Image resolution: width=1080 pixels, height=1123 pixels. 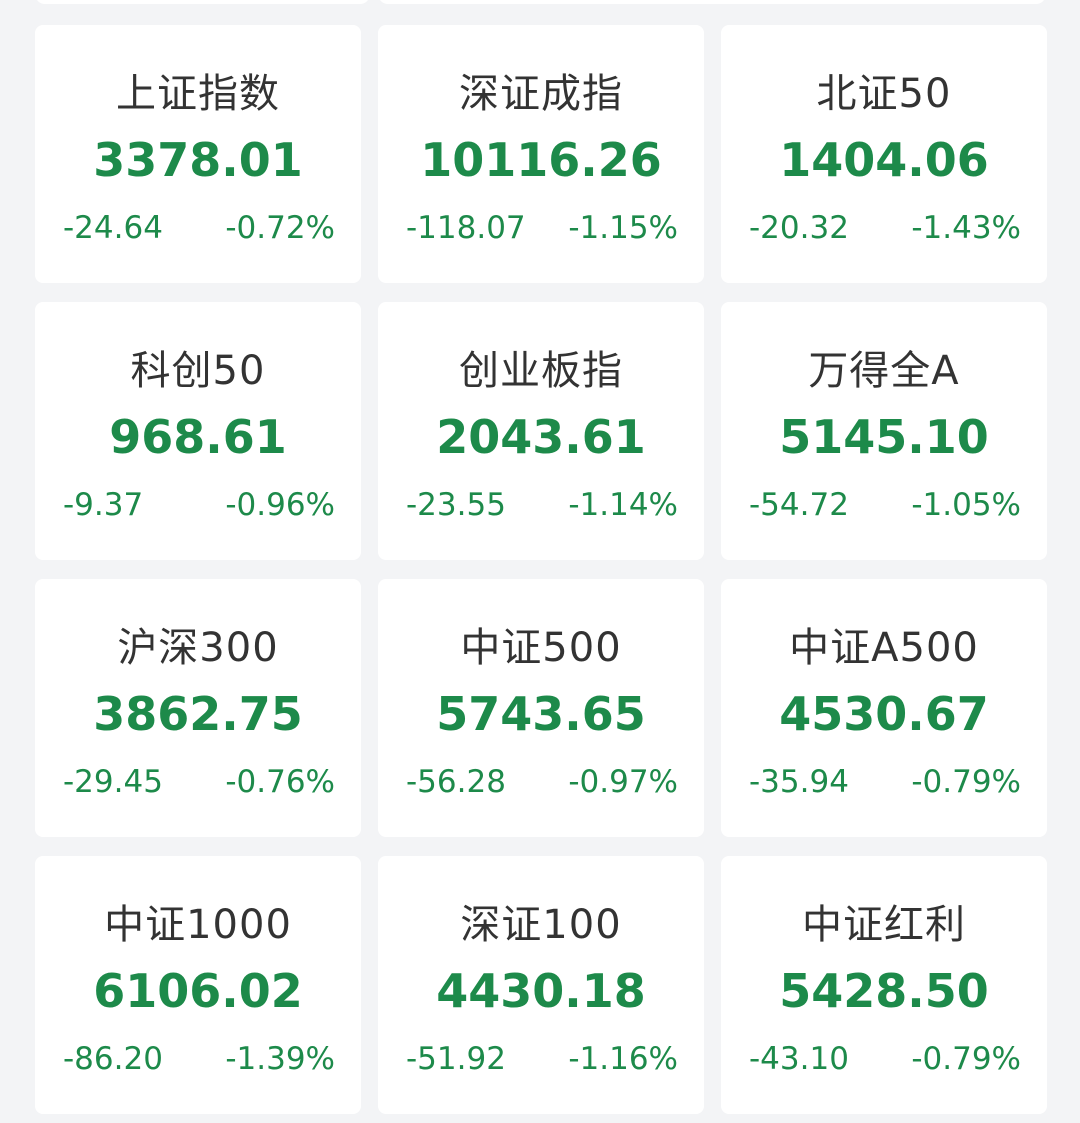 I want to click on index-card: 万得全A 5145.10 -54.72 -1.05%, so click(x=884, y=431).